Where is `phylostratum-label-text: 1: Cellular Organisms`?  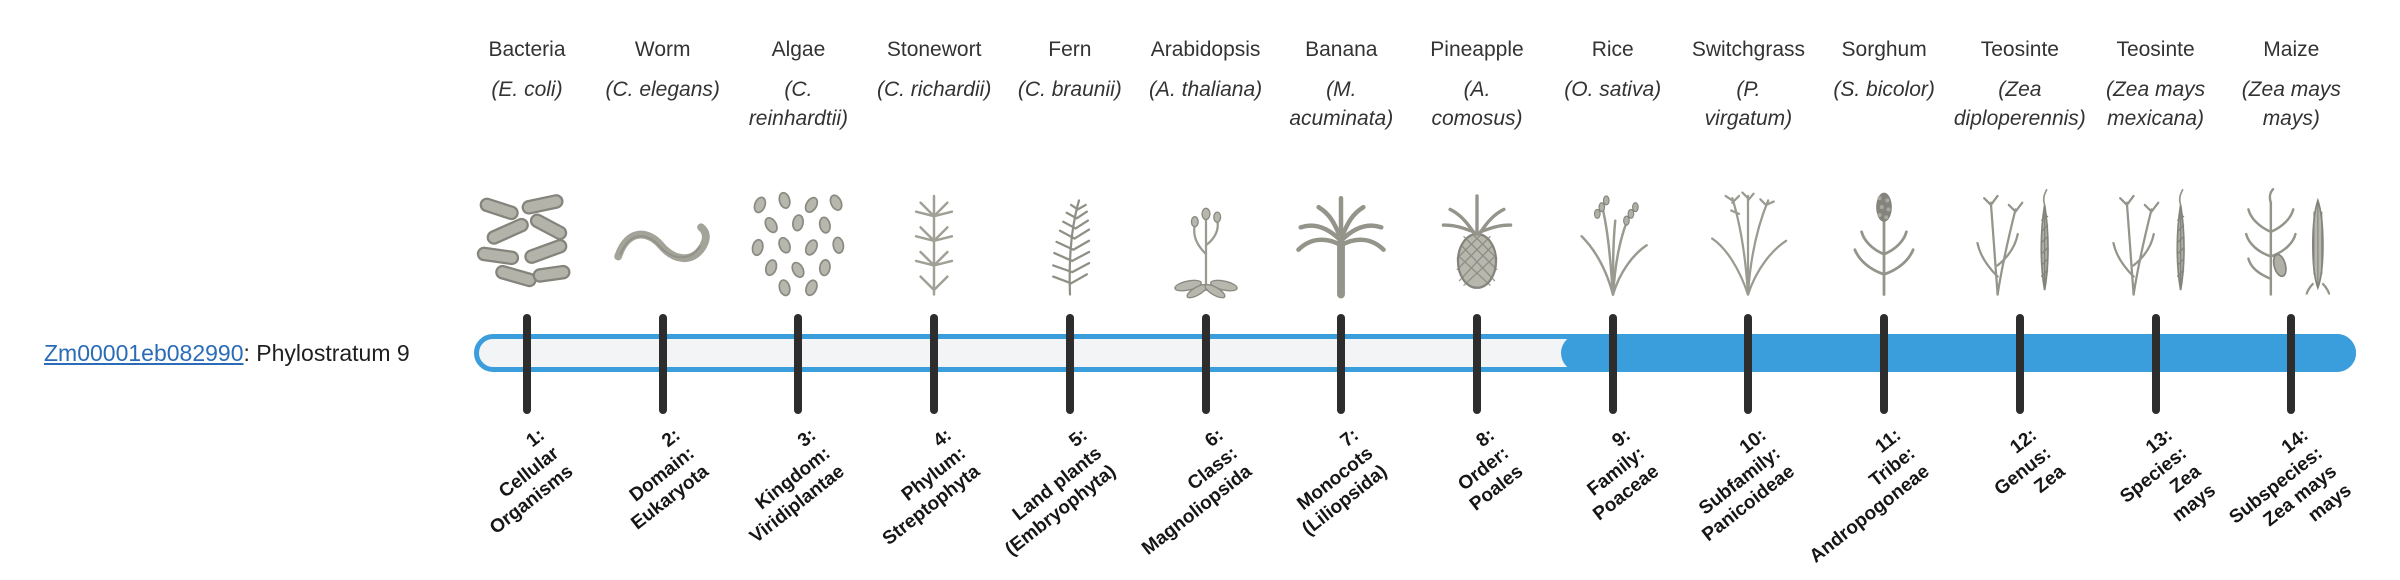 phylostratum-label-text: 1: Cellular Organisms is located at coordinates (531, 481).